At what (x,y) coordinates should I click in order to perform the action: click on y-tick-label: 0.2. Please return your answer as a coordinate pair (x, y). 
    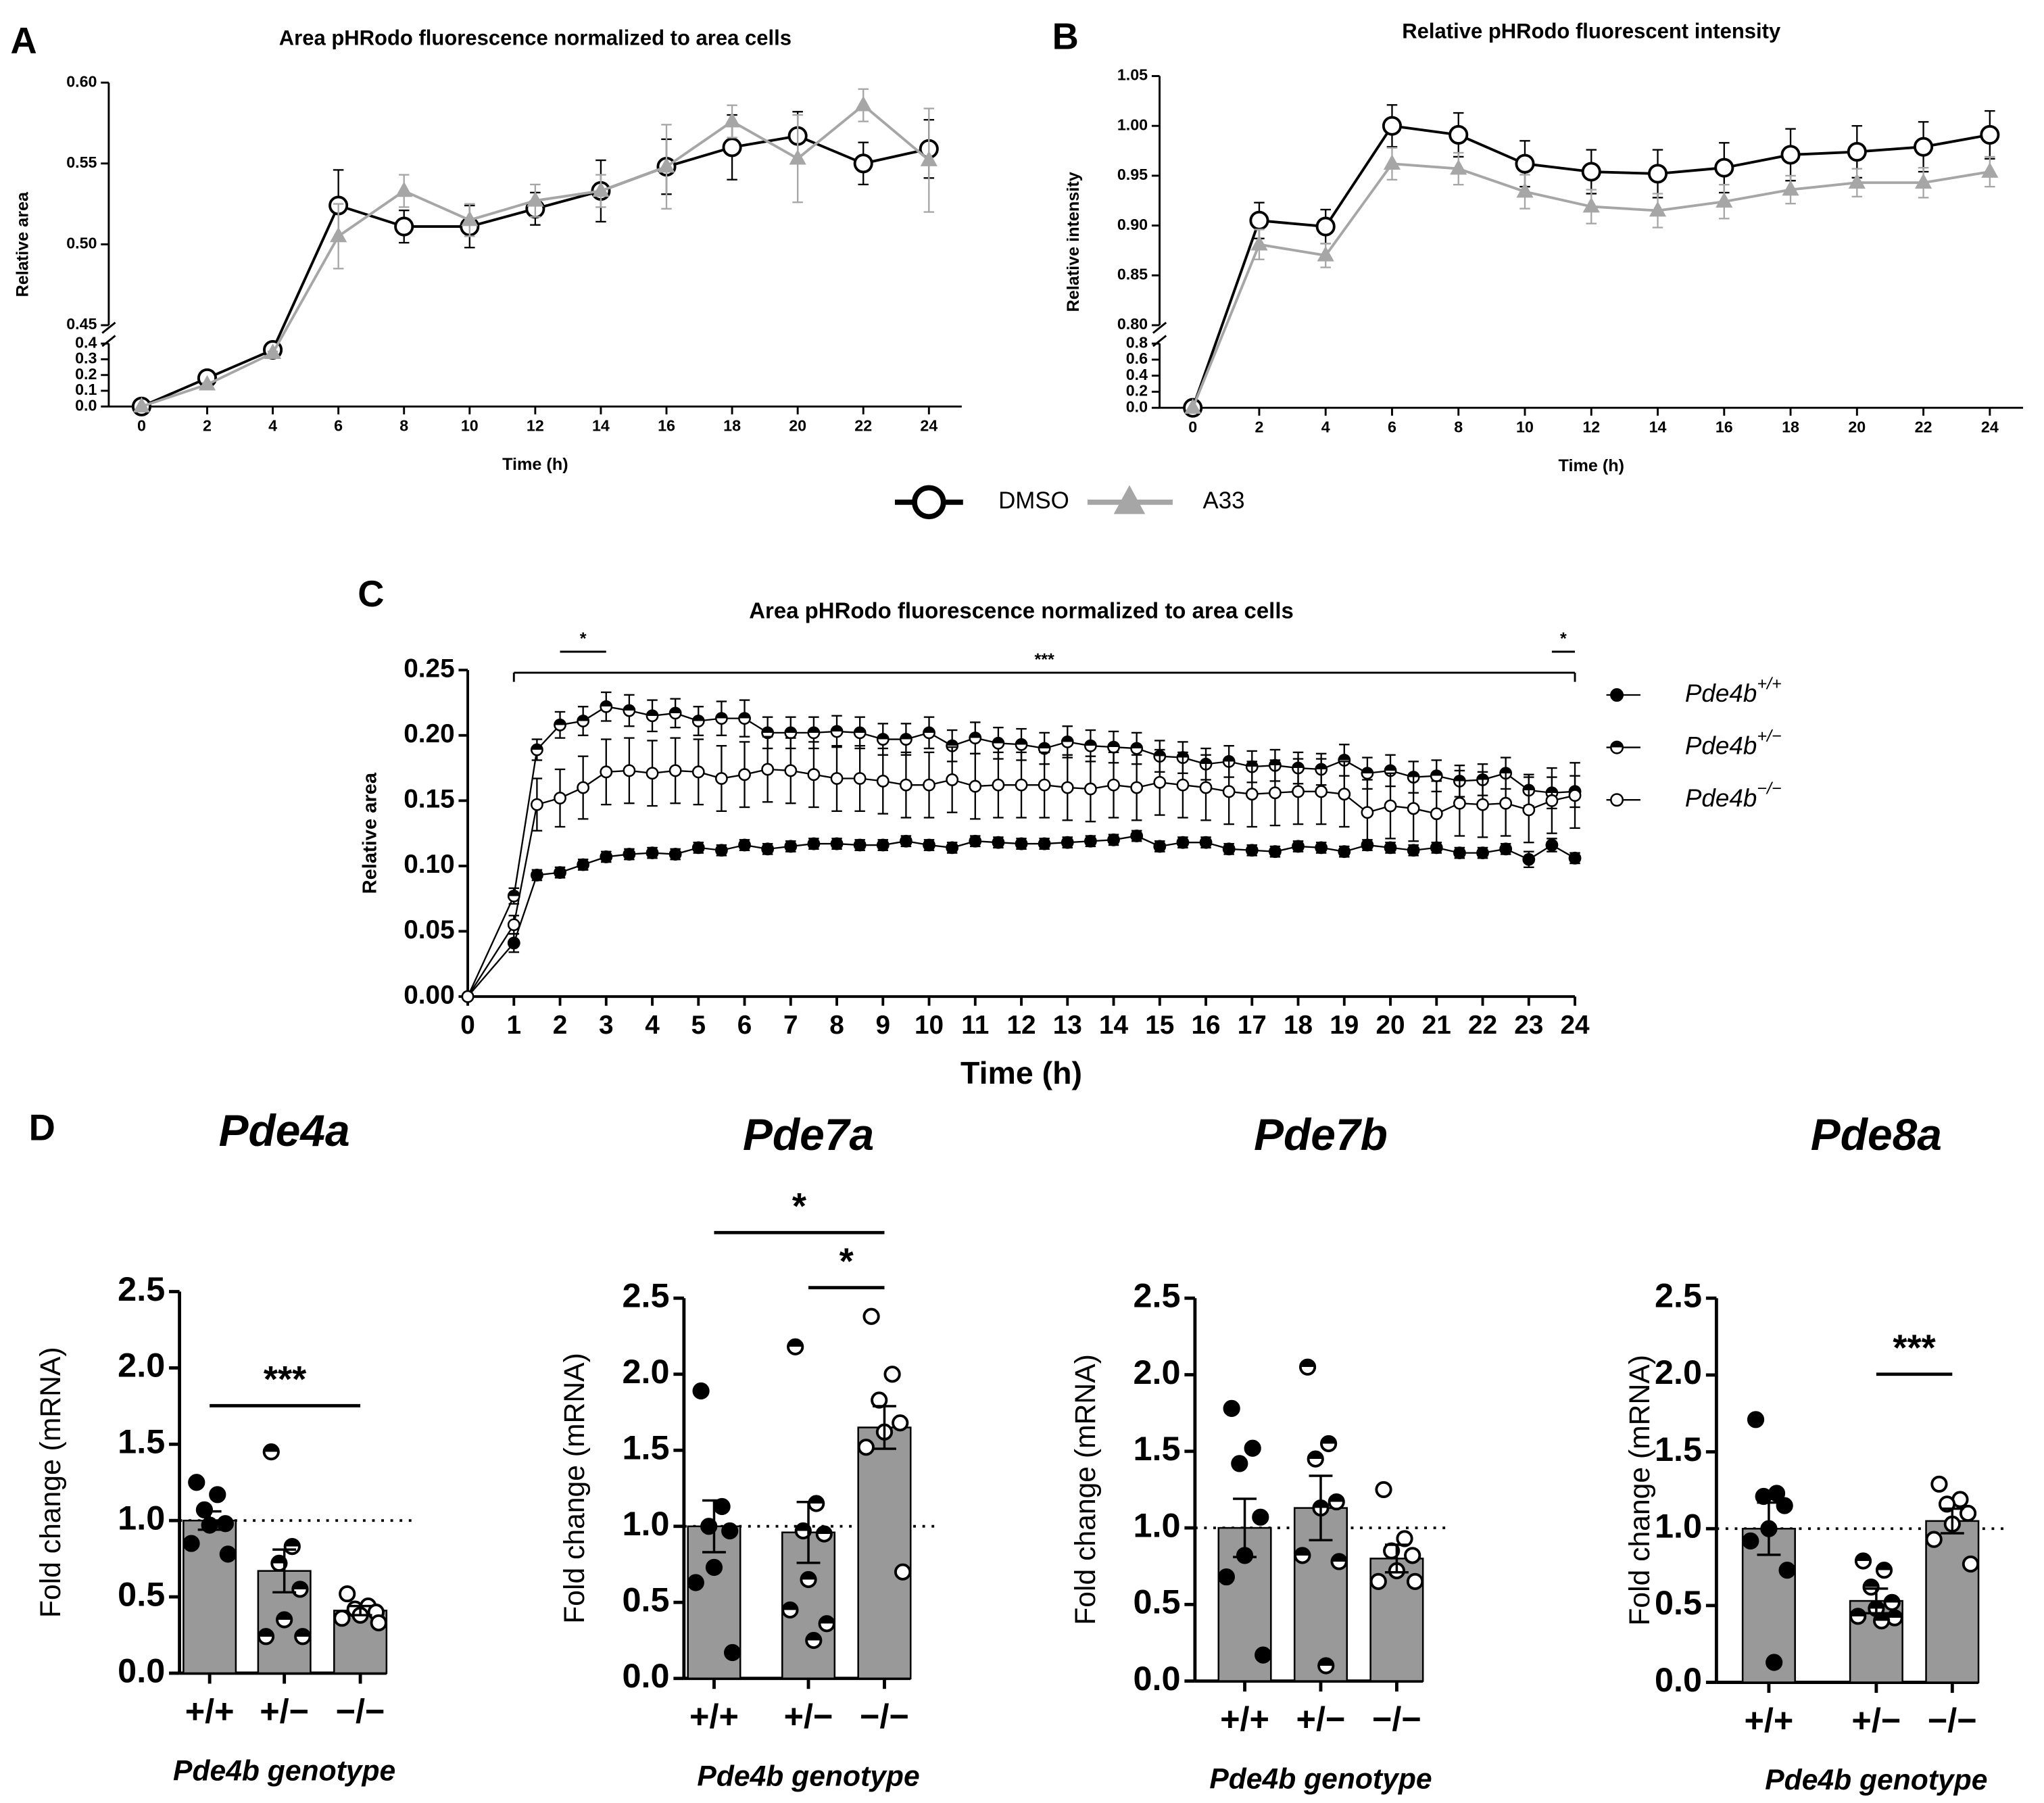
    Looking at the image, I should click on (86, 374).